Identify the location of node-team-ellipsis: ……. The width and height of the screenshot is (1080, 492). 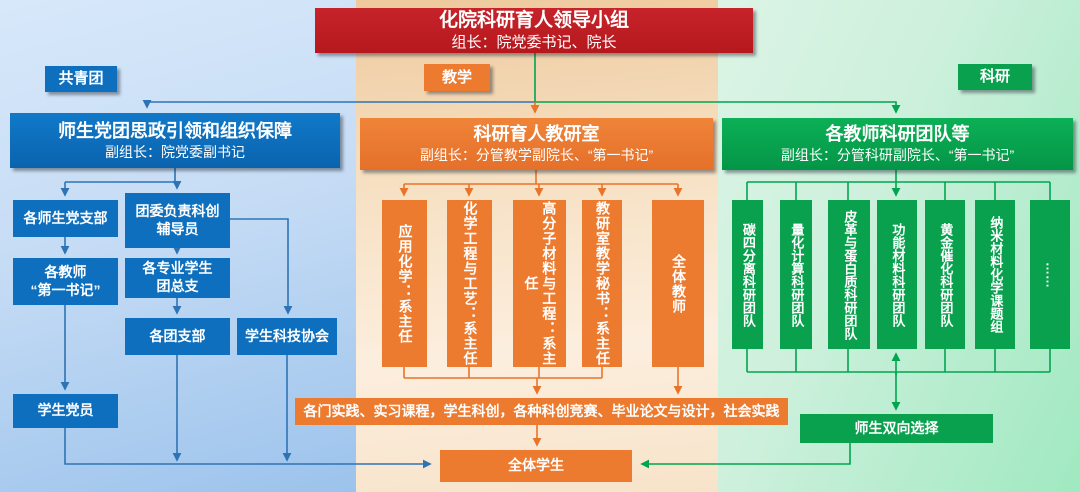
(1050, 274).